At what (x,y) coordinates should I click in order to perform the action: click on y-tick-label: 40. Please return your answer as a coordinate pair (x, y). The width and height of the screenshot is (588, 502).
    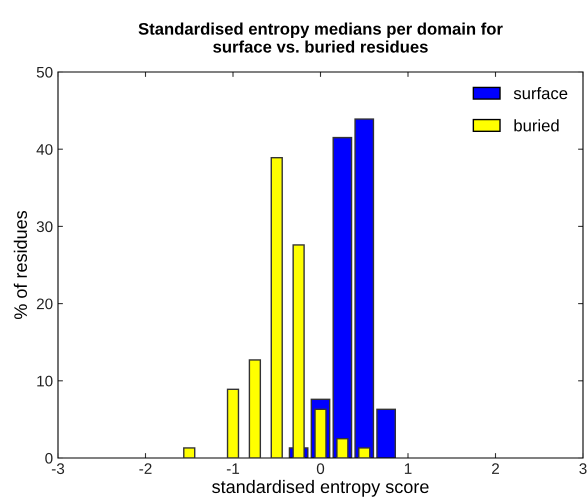
    Looking at the image, I should click on (44, 149).